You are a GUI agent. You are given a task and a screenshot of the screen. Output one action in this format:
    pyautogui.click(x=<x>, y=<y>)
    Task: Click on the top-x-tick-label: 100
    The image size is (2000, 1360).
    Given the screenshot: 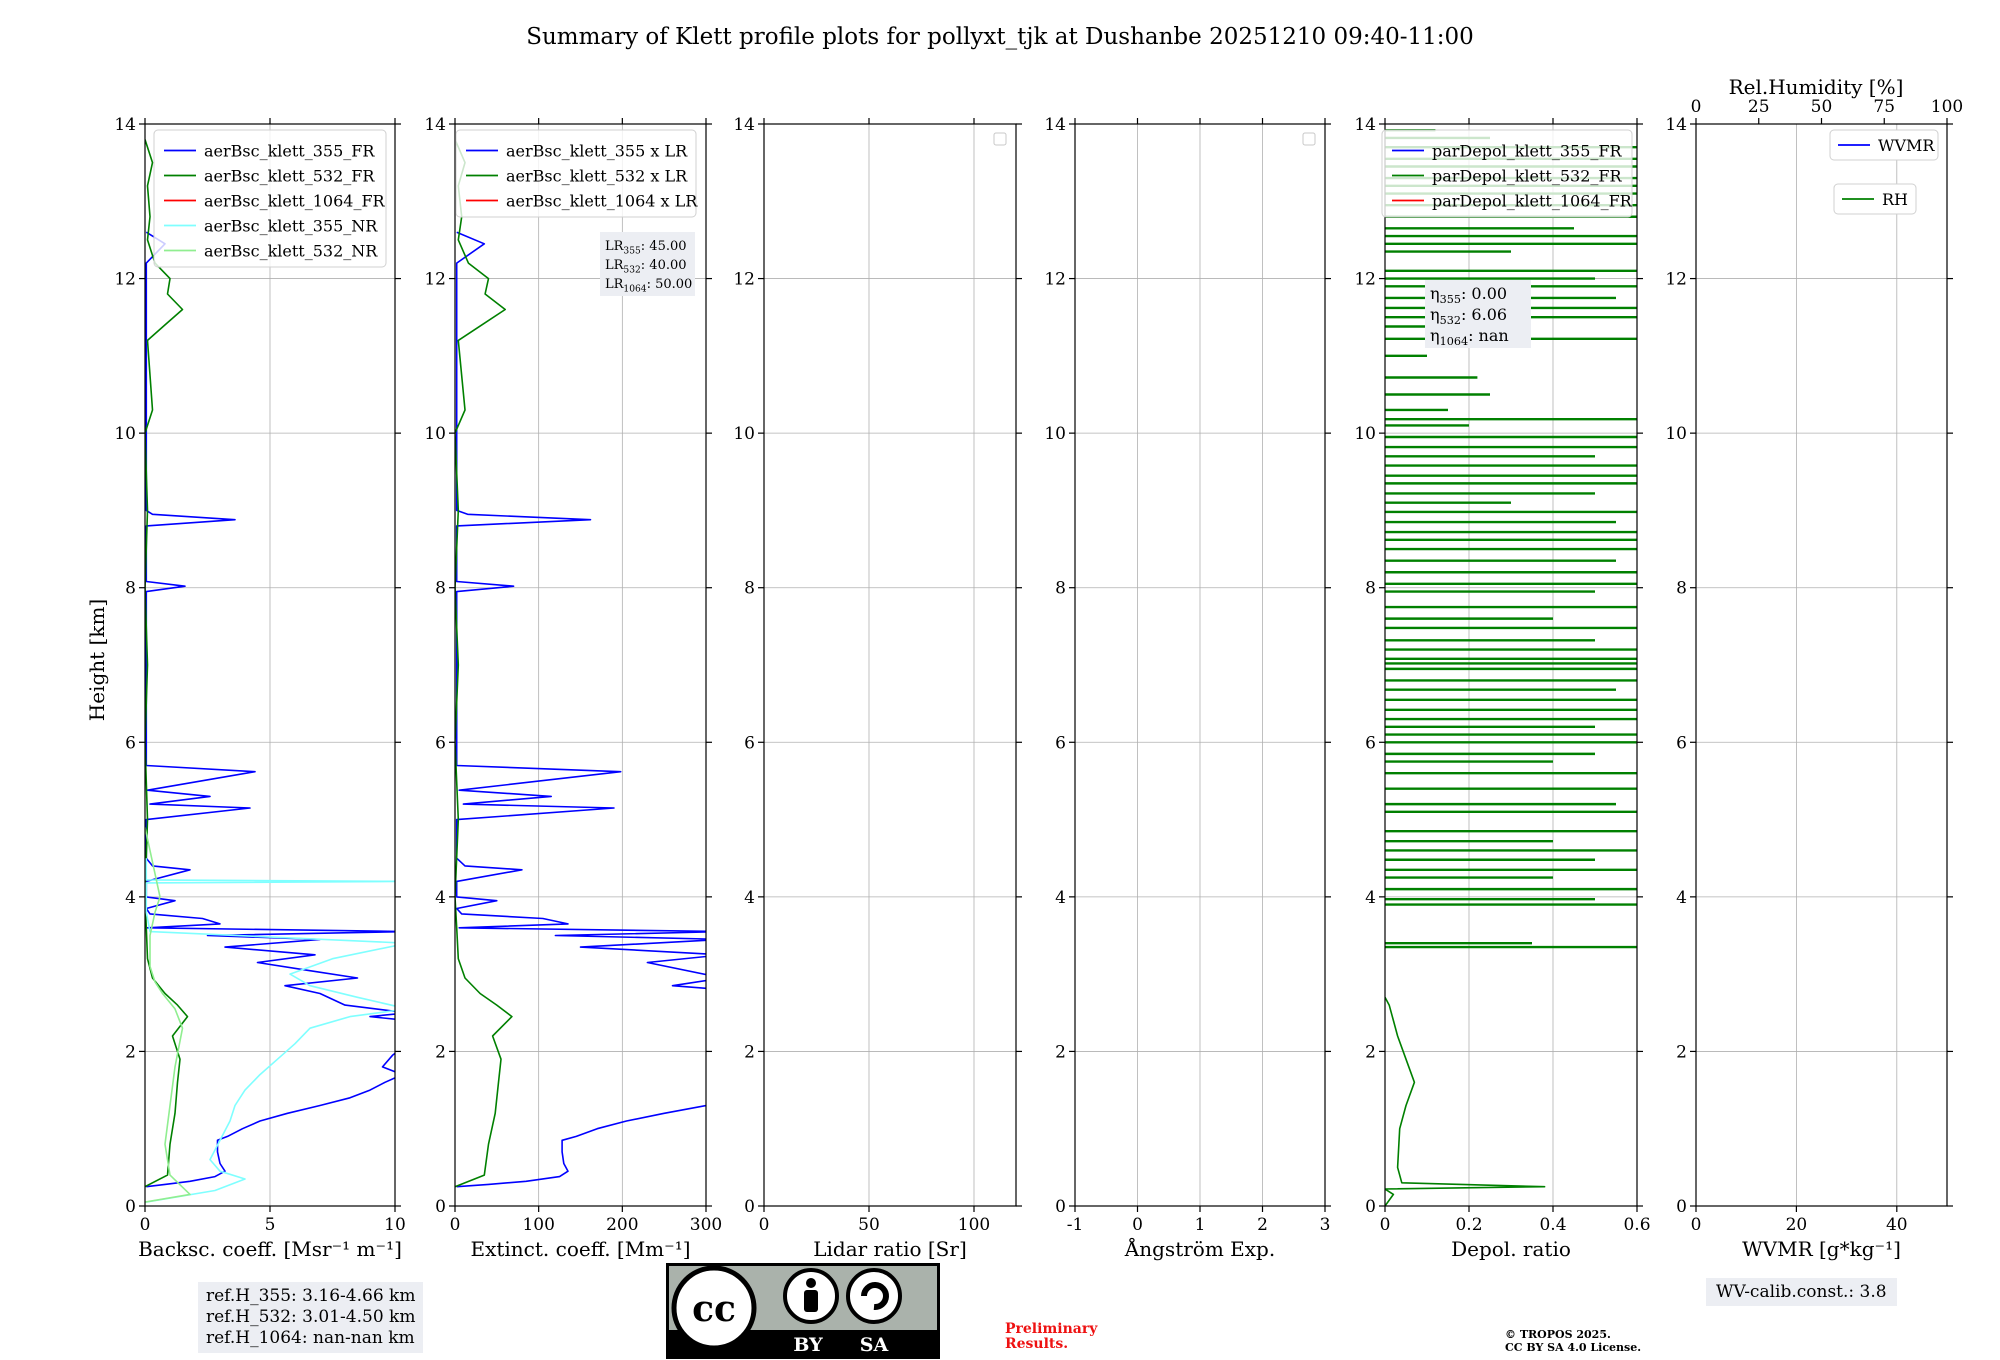 What is the action you would take?
    pyautogui.click(x=1947, y=107)
    